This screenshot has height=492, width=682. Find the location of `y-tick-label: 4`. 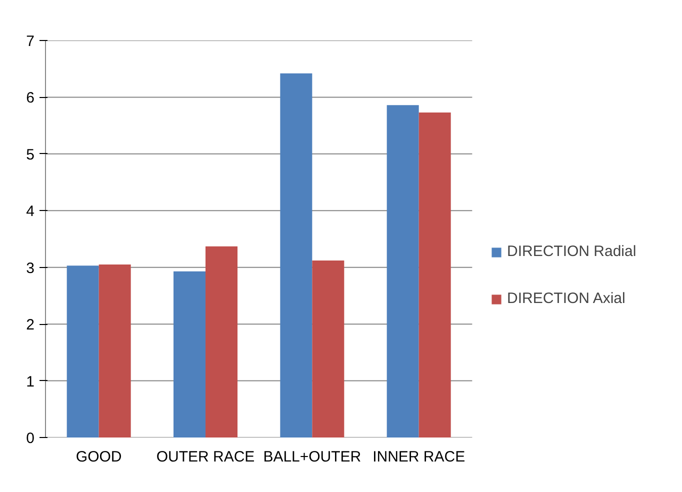

y-tick-label: 4 is located at coordinates (30, 211).